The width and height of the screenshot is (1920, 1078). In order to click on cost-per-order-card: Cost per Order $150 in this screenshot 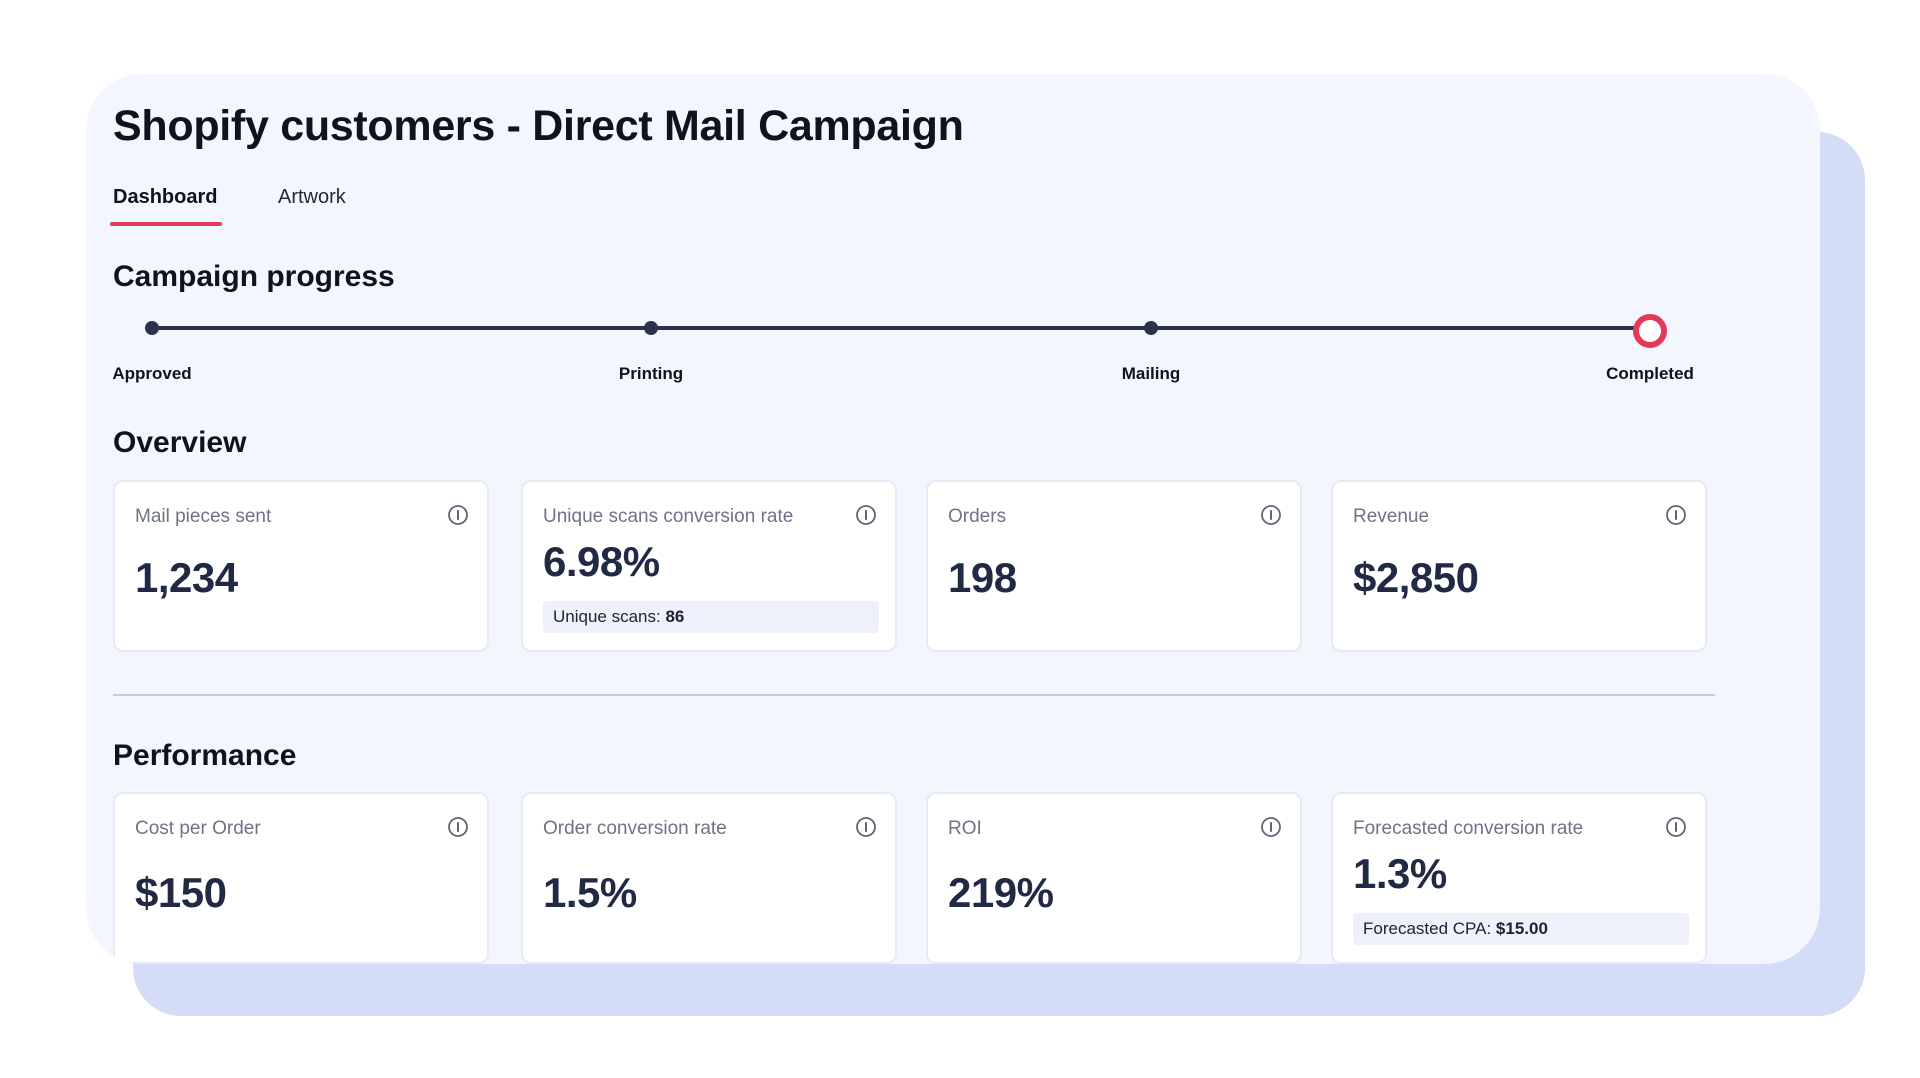, I will do `click(301, 878)`.